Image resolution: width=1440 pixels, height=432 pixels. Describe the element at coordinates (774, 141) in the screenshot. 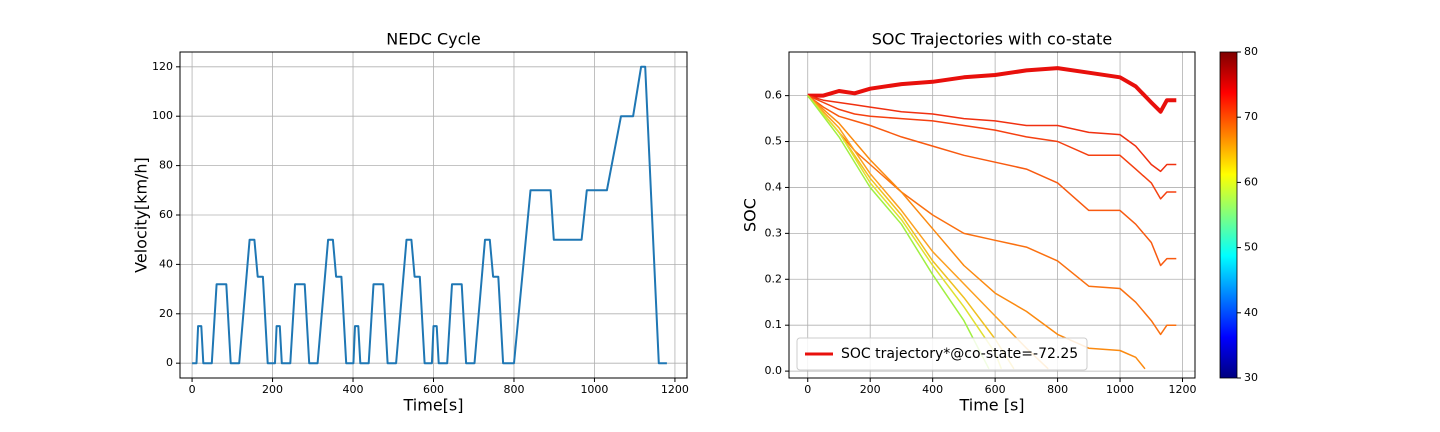

I see `y-tick-label: 0.5` at that location.